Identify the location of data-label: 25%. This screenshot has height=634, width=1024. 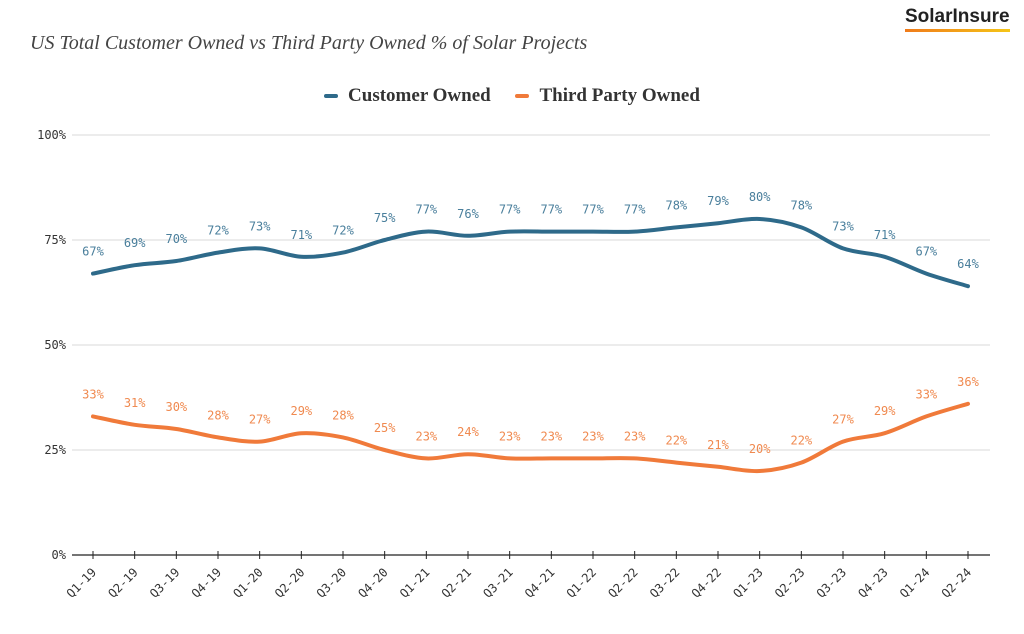
(385, 428).